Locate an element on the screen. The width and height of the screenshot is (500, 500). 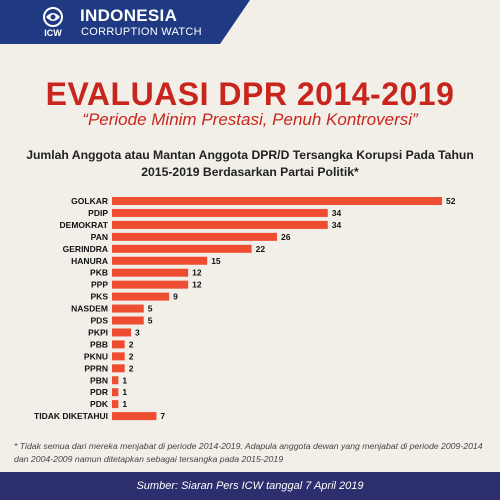
value-label-pks: 9 is located at coordinates (175, 297).